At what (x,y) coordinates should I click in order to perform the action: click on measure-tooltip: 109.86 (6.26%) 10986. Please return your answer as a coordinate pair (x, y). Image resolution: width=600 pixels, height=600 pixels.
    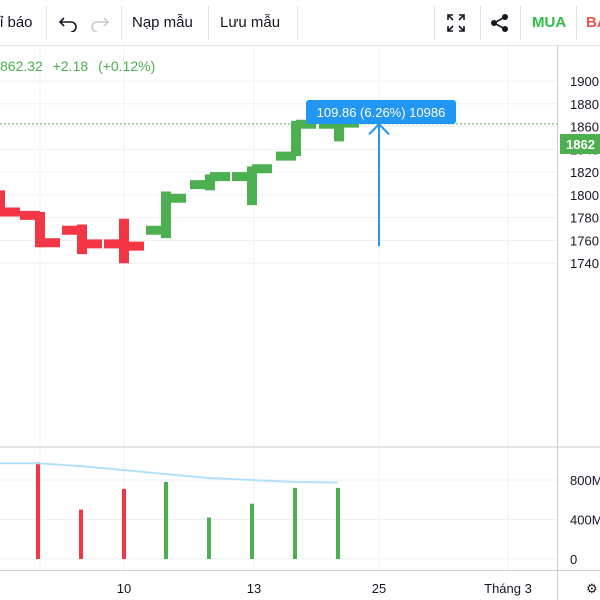
    Looking at the image, I should click on (381, 112).